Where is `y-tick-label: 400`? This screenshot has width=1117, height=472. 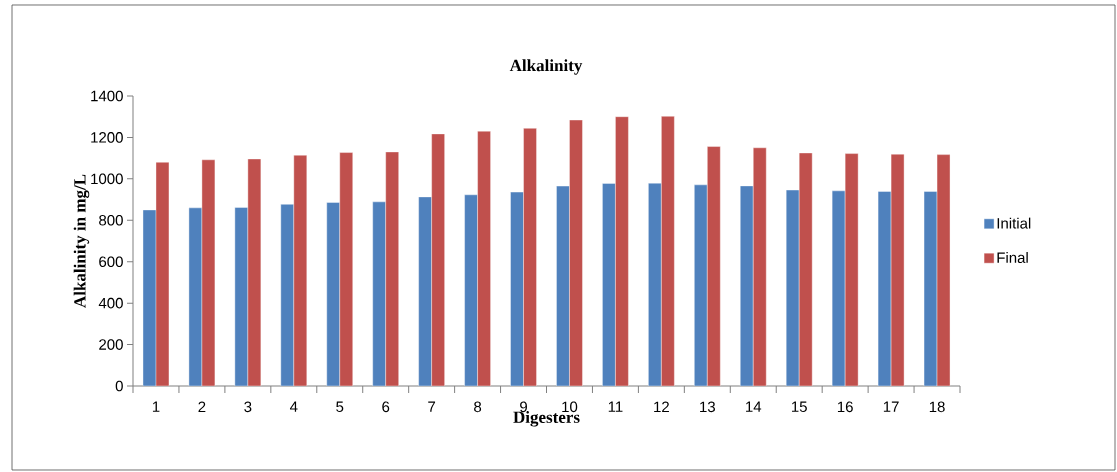
y-tick-label: 400 is located at coordinates (110, 303).